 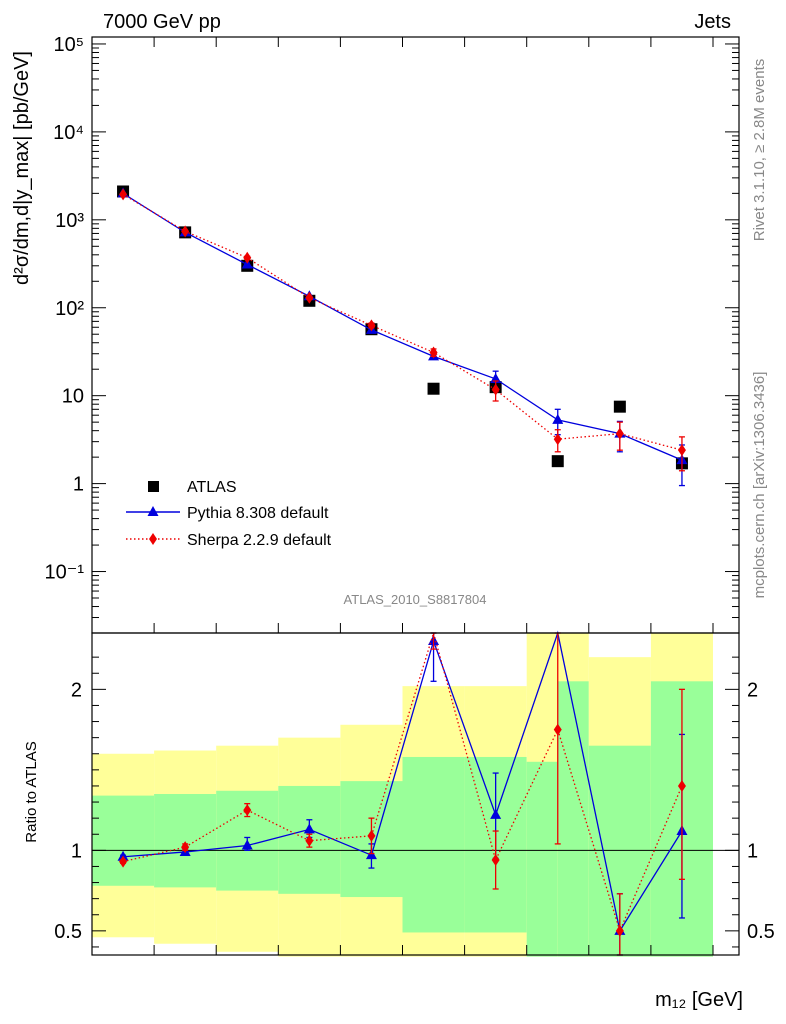 What do you see at coordinates (76, 690) in the screenshot?
I see `ratio-ytick-label-left-0: 2` at bounding box center [76, 690].